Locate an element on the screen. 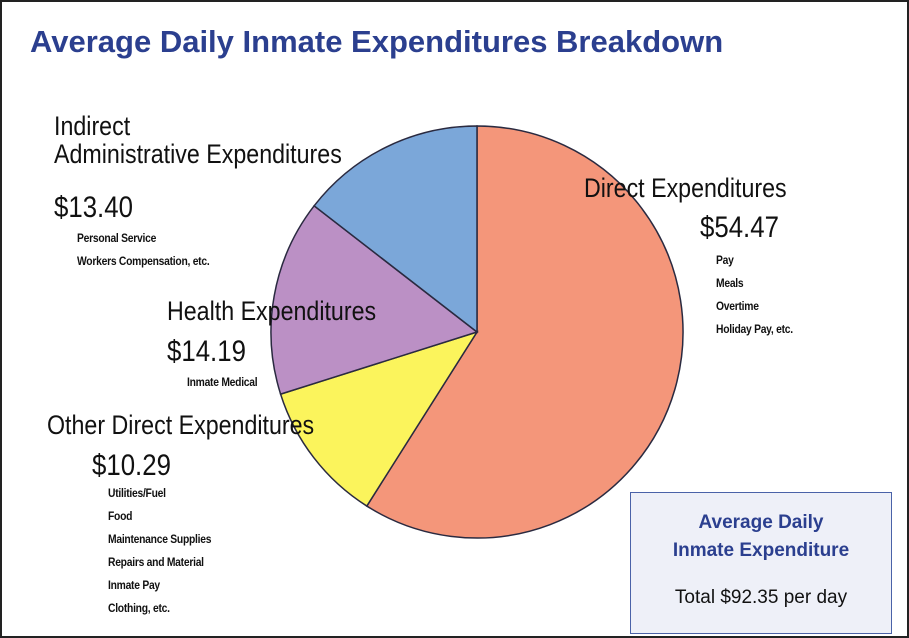 The width and height of the screenshot is (909, 638). value-label: $14.19 is located at coordinates (206, 351).